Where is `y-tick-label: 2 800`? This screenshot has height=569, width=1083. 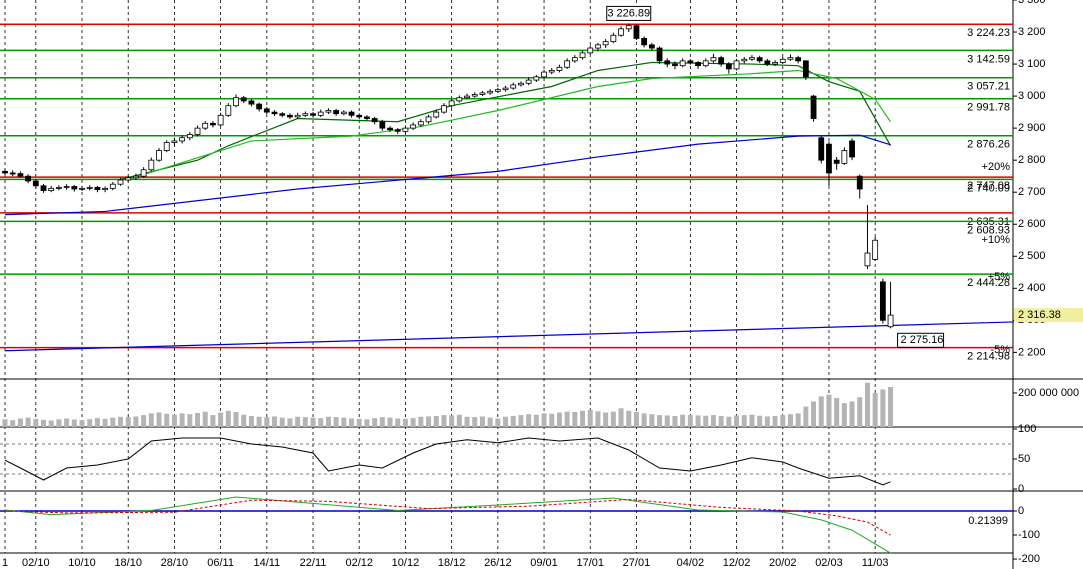
y-tick-label: 2 800 is located at coordinates (1032, 160).